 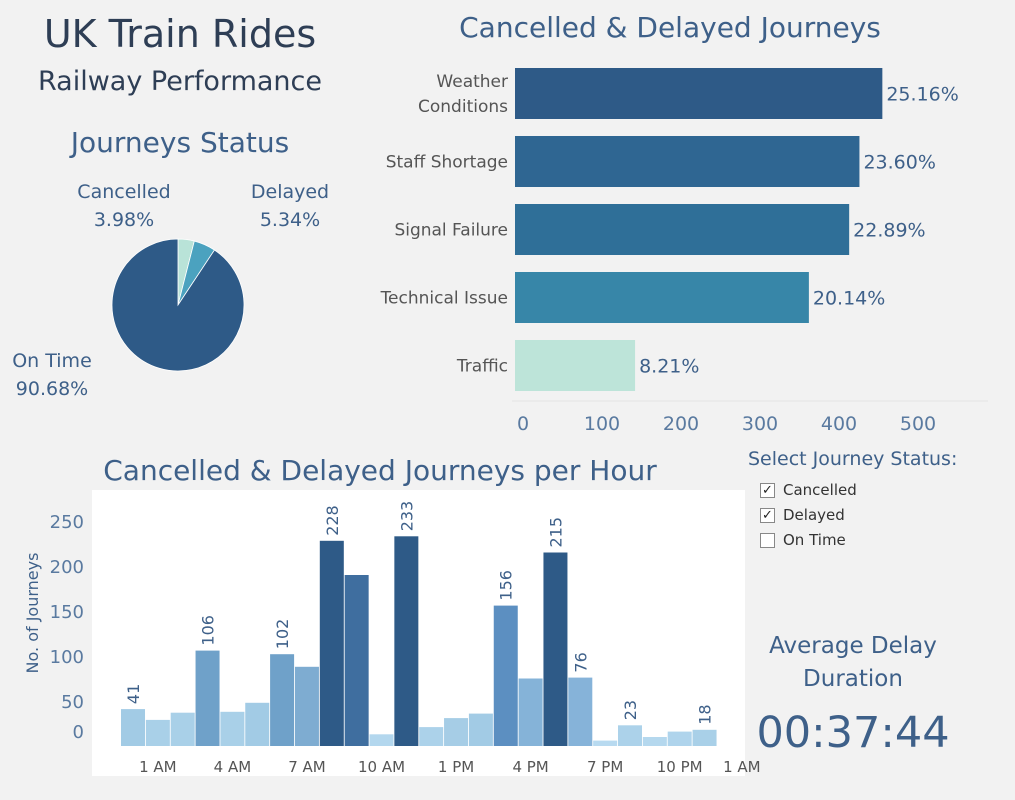 What do you see at coordinates (282, 634) in the screenshot?
I see `hourly-data-label: 102` at bounding box center [282, 634].